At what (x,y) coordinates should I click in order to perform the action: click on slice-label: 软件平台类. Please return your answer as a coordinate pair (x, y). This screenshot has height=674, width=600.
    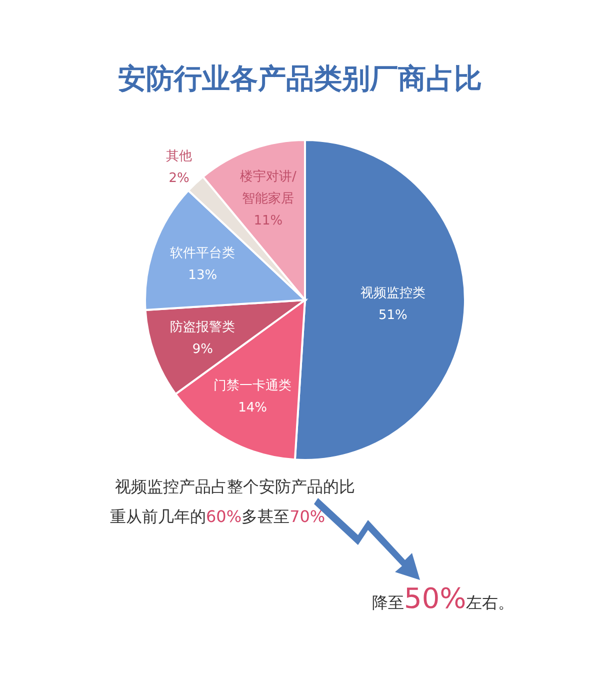
    Looking at the image, I should click on (203, 254).